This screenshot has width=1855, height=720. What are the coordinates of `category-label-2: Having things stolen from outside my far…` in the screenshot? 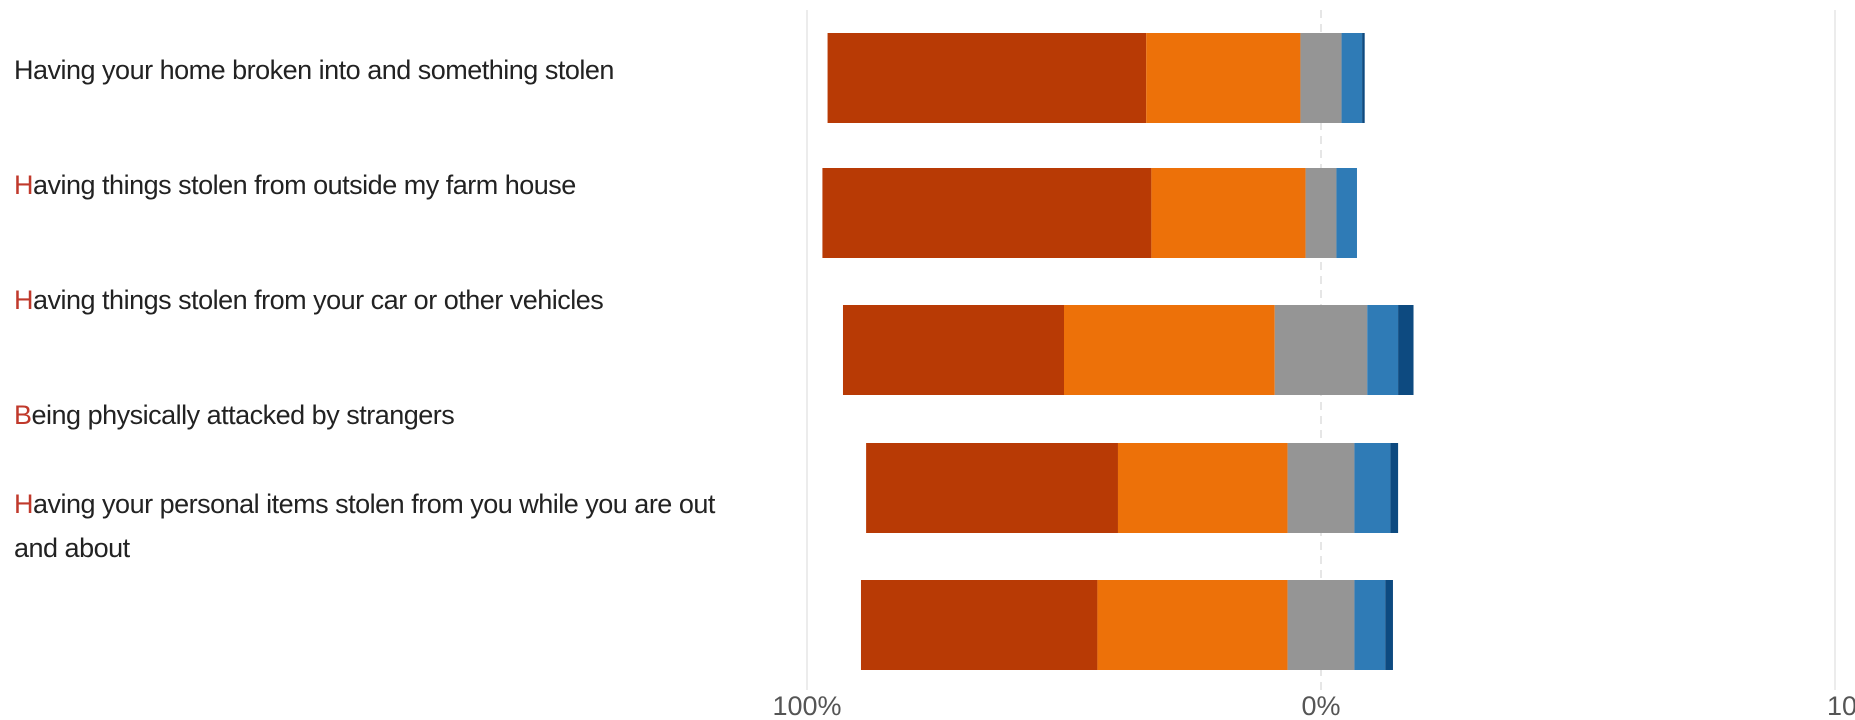 It's located at (384, 185).